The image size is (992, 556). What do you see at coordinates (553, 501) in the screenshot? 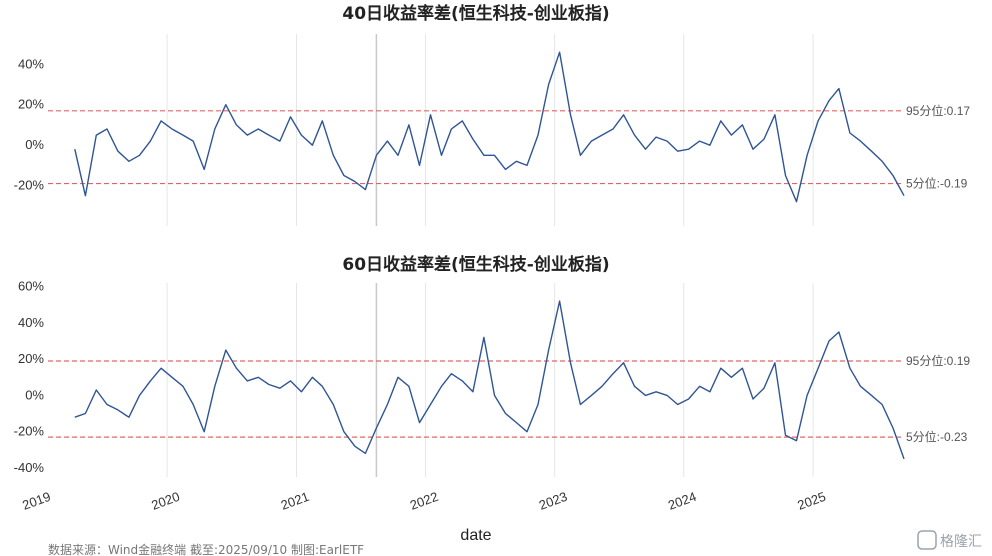
I see `x-tick-label: 2023` at bounding box center [553, 501].